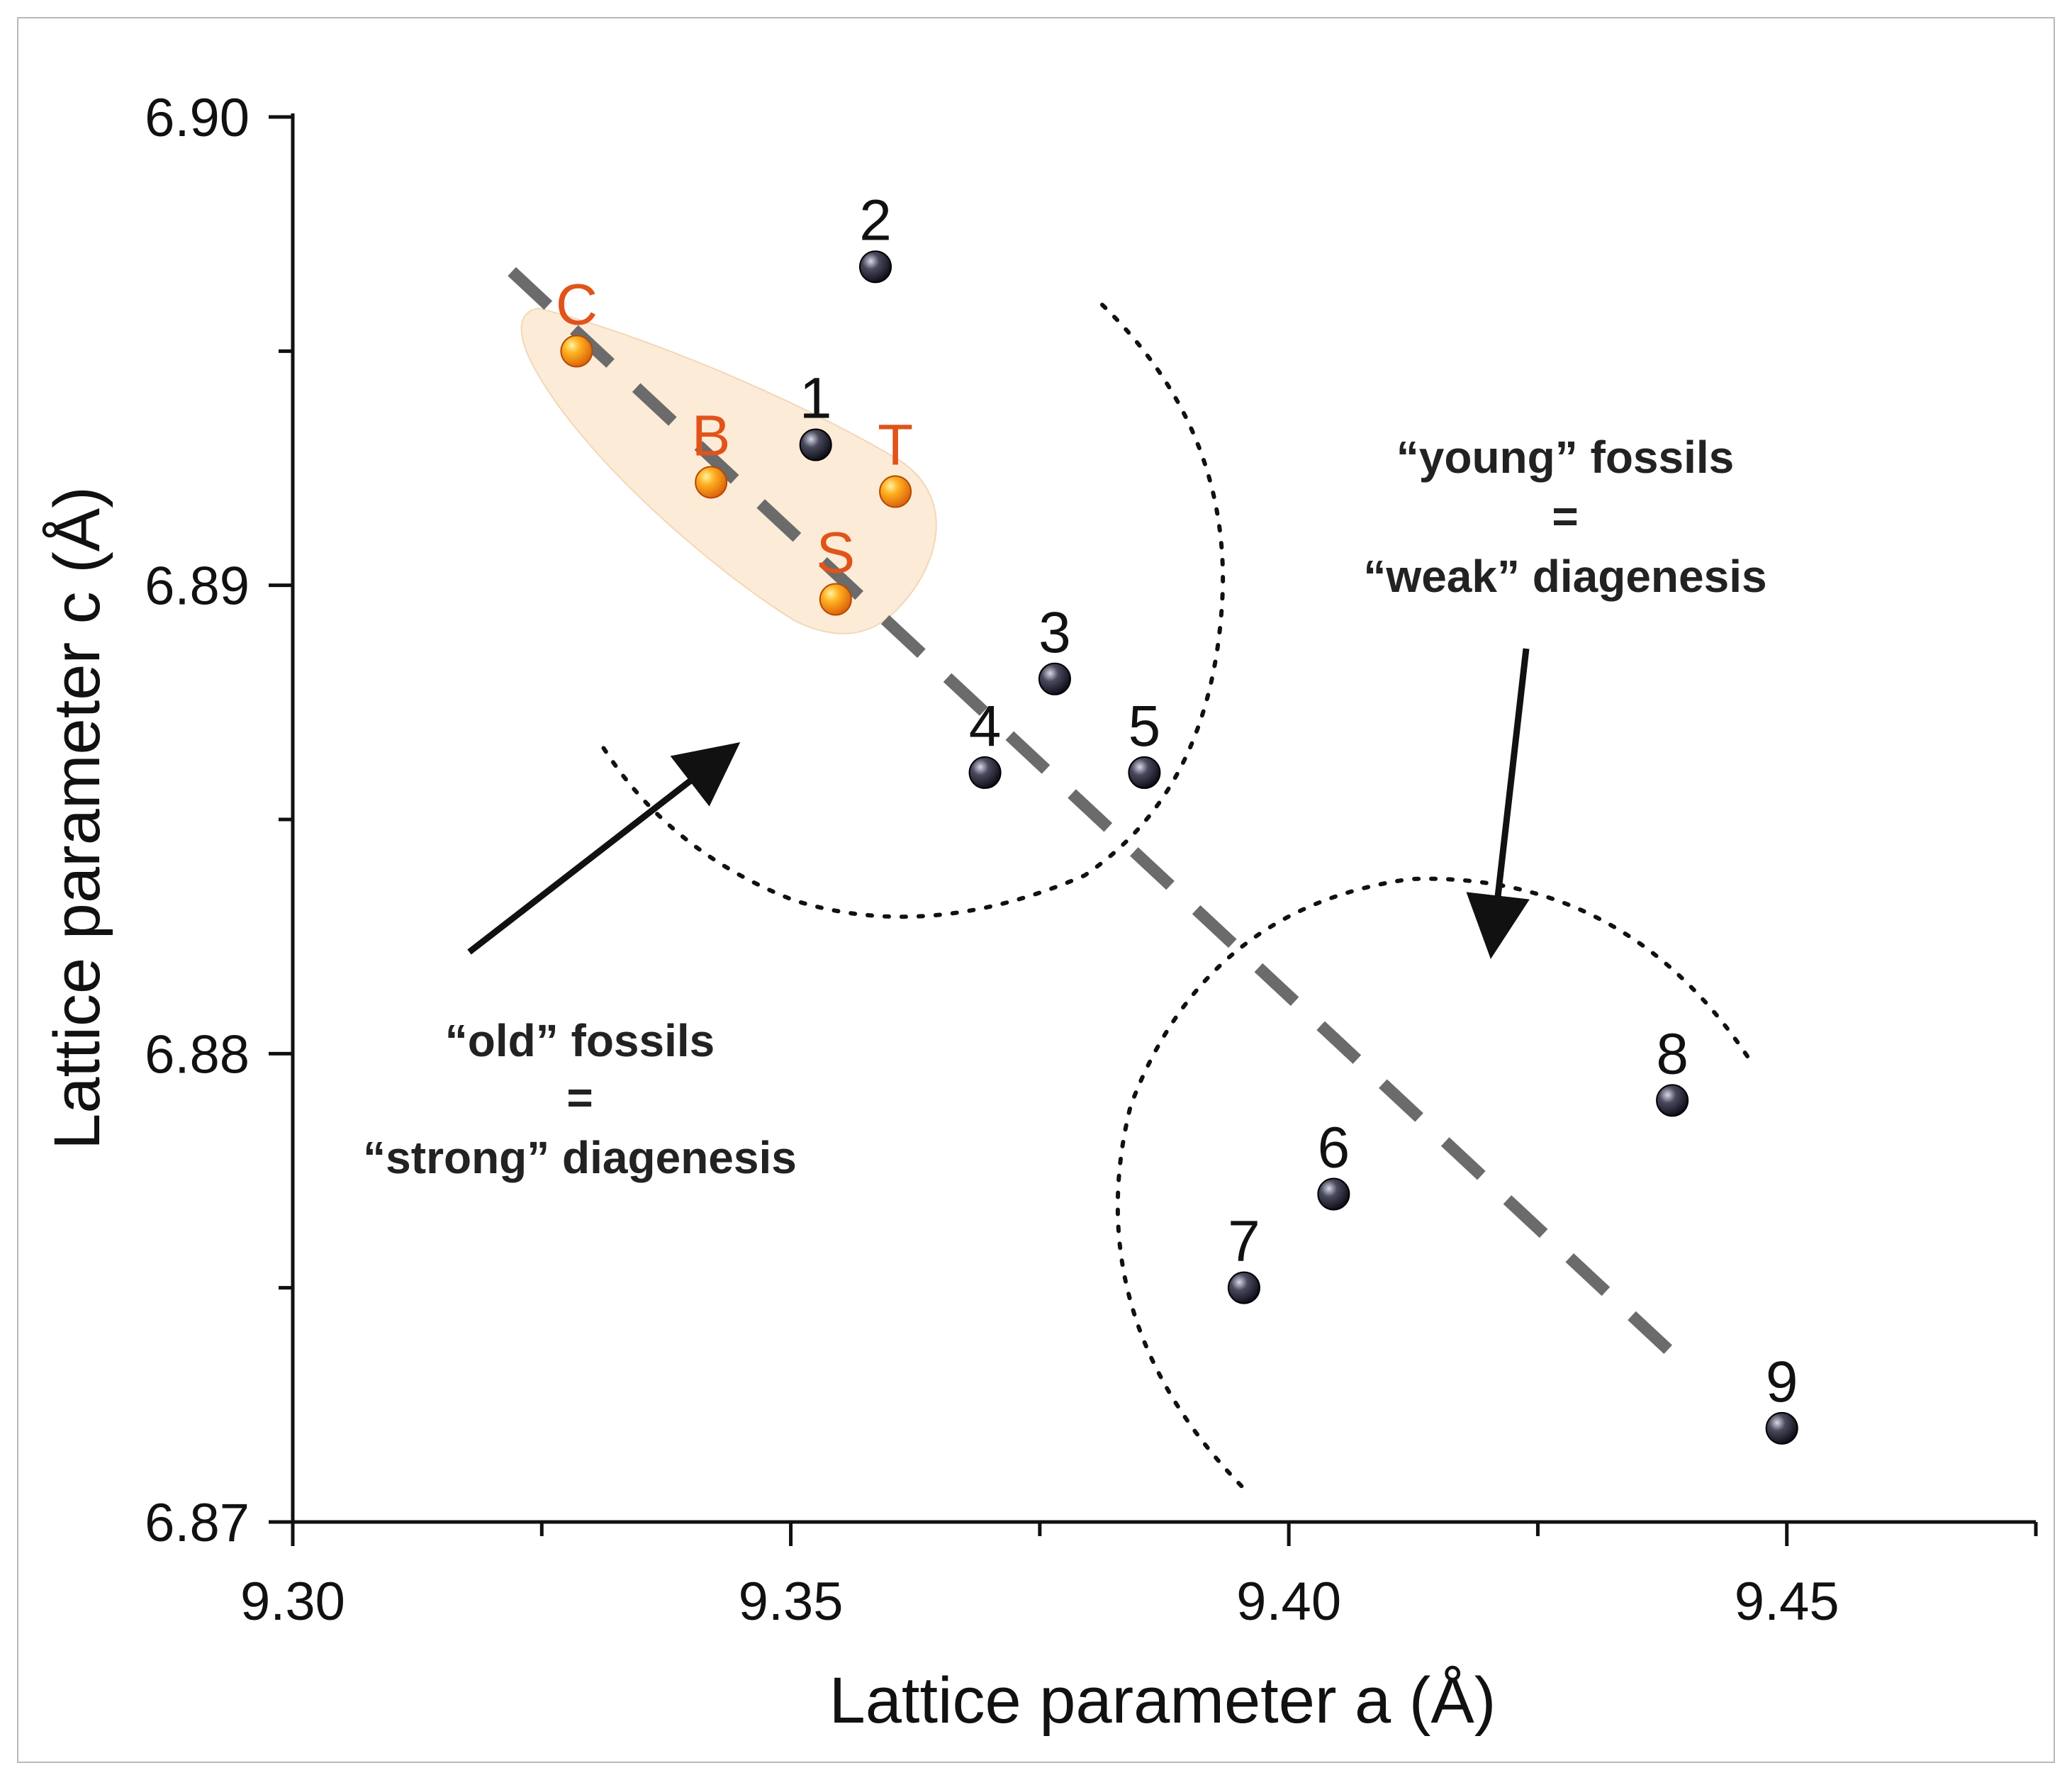 The width and height of the screenshot is (2072, 1780). Describe the element at coordinates (197, 586) in the screenshot. I see `y-tick-label: 6.89` at that location.